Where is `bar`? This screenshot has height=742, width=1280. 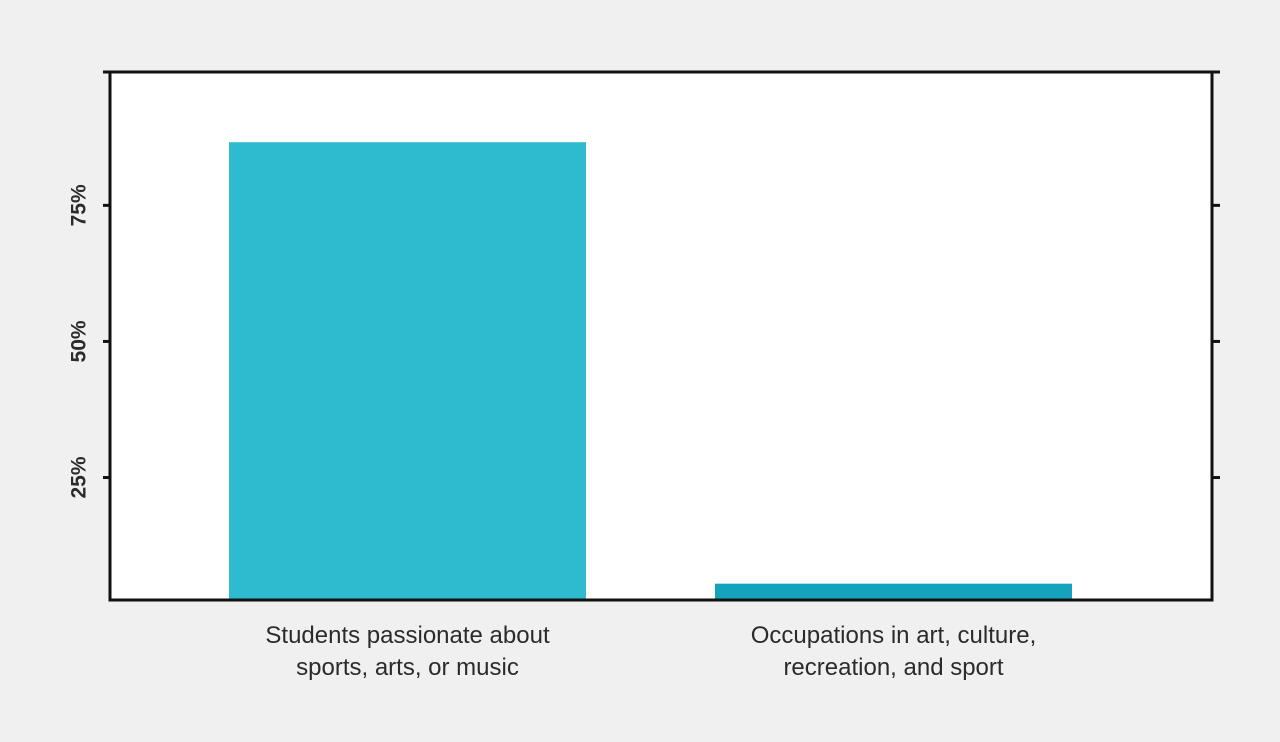 bar is located at coordinates (893, 591).